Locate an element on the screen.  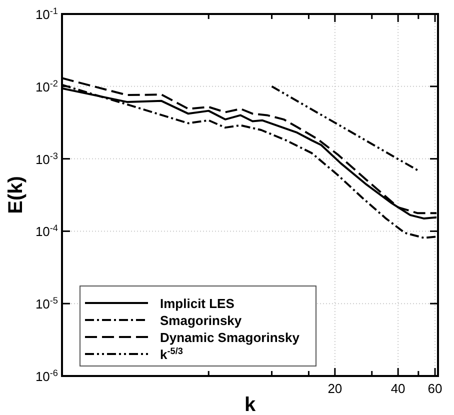
legend-label: Smagorinsky is located at coordinates (201, 320).